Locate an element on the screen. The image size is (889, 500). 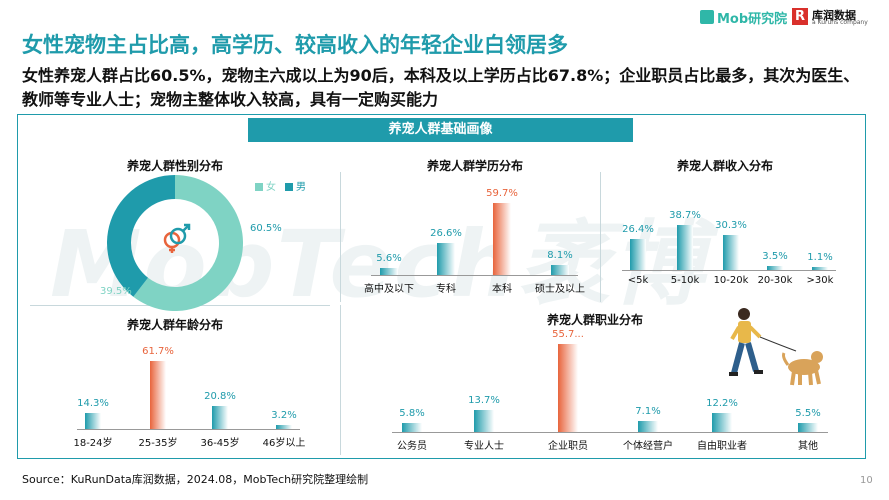
section-banner: 养宠人群基础画像 is located at coordinates (440, 130).